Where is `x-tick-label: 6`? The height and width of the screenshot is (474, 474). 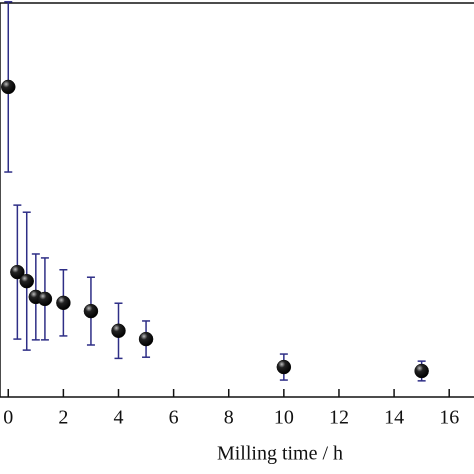 x-tick-label: 6 is located at coordinates (174, 418).